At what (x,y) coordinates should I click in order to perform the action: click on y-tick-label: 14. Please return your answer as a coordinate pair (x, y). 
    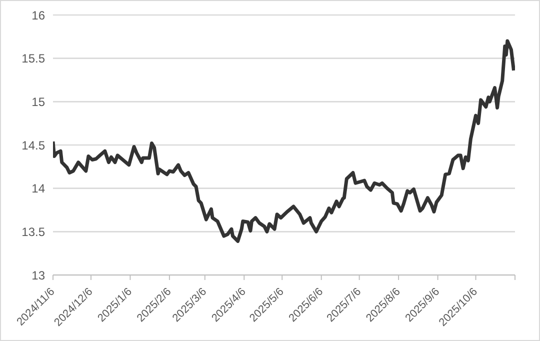
    Looking at the image, I should click on (39, 189).